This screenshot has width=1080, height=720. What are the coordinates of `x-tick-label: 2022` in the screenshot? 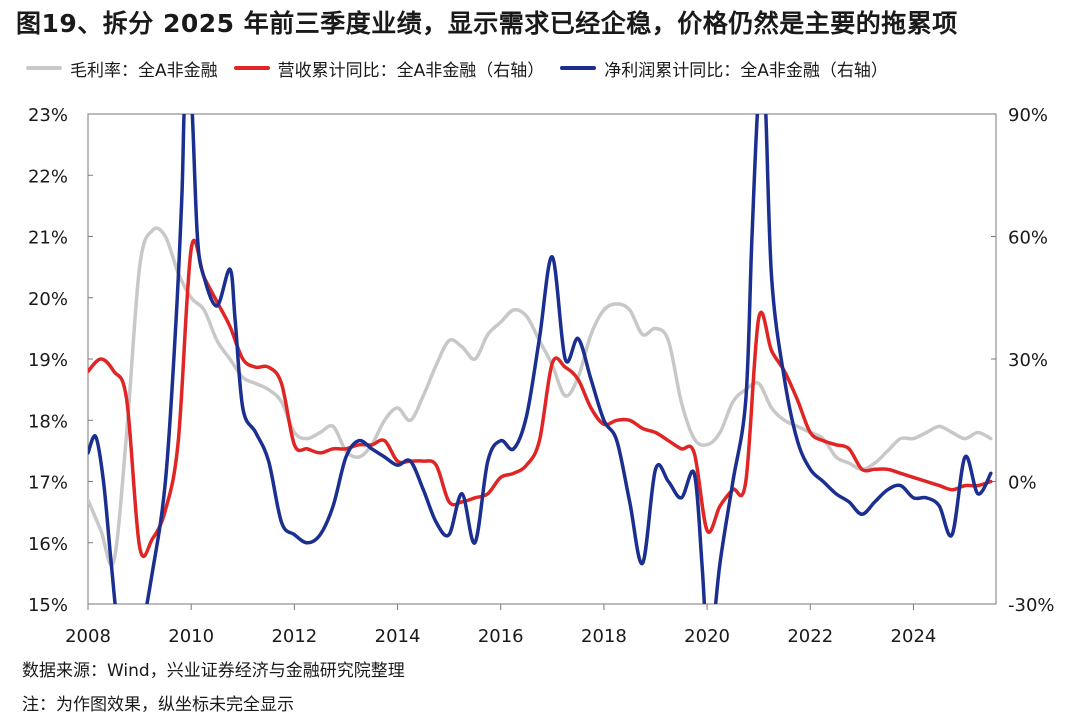 It's located at (810, 636).